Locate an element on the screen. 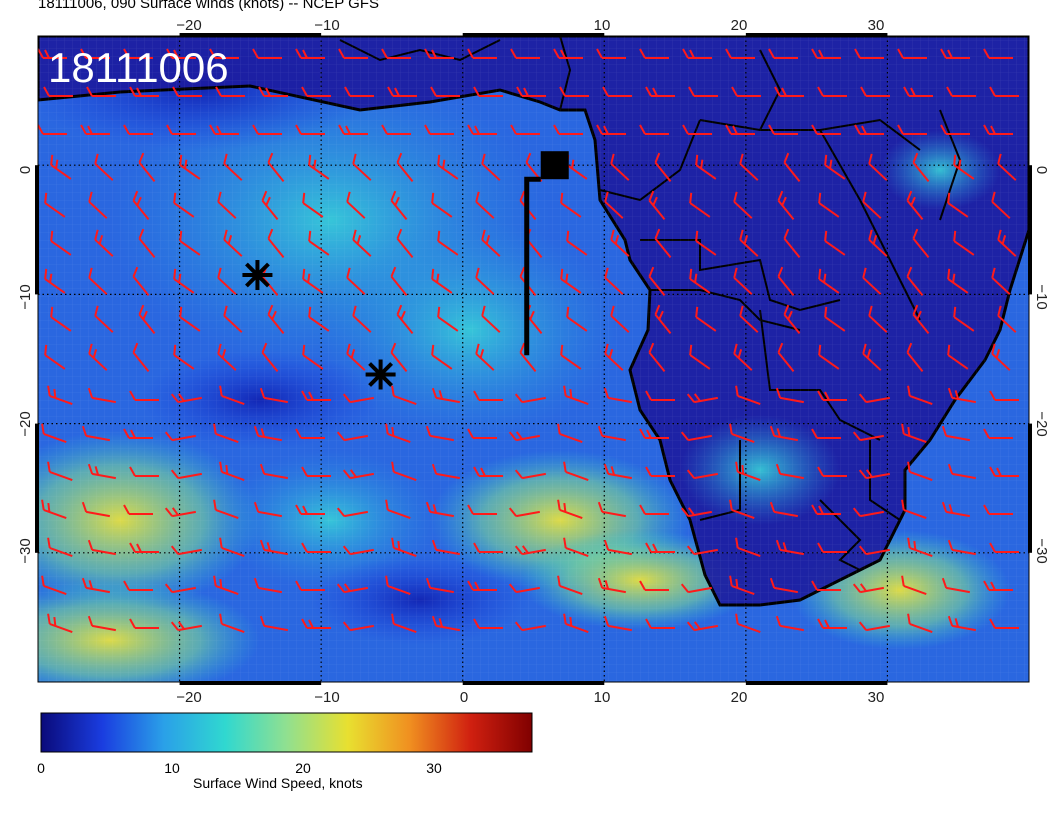 The image size is (1056, 816). y-tick-left: 0 is located at coordinates (25, 170).